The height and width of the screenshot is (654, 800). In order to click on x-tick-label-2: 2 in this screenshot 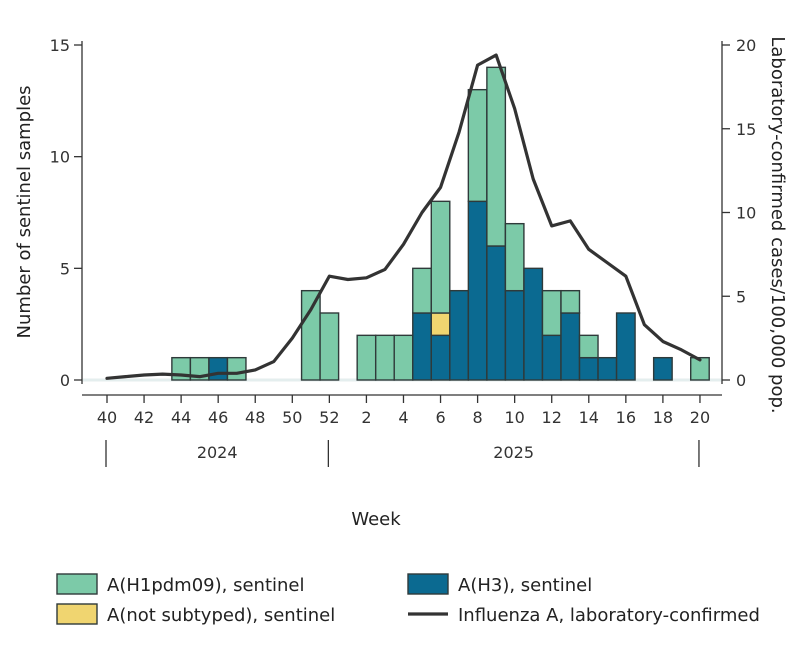, I will do `click(366, 417)`.